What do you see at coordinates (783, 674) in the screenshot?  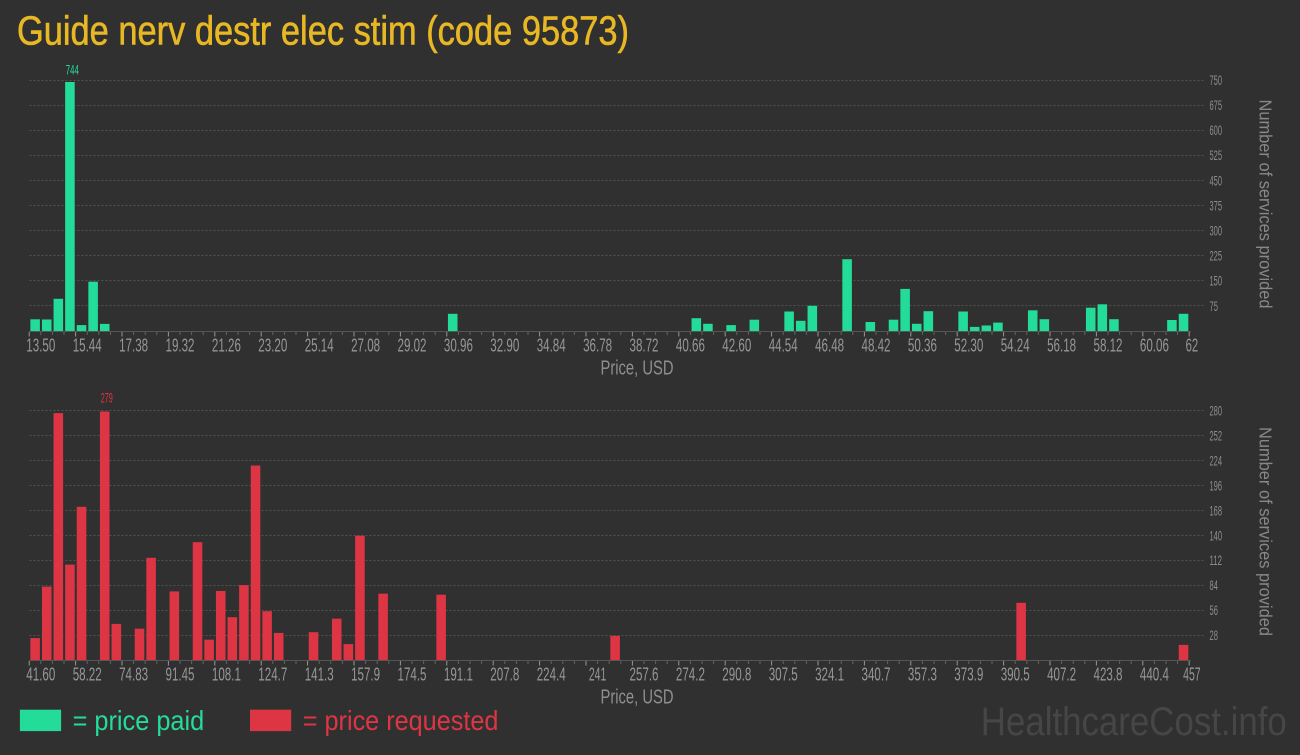 I see `svg-text: 307.5` at bounding box center [783, 674].